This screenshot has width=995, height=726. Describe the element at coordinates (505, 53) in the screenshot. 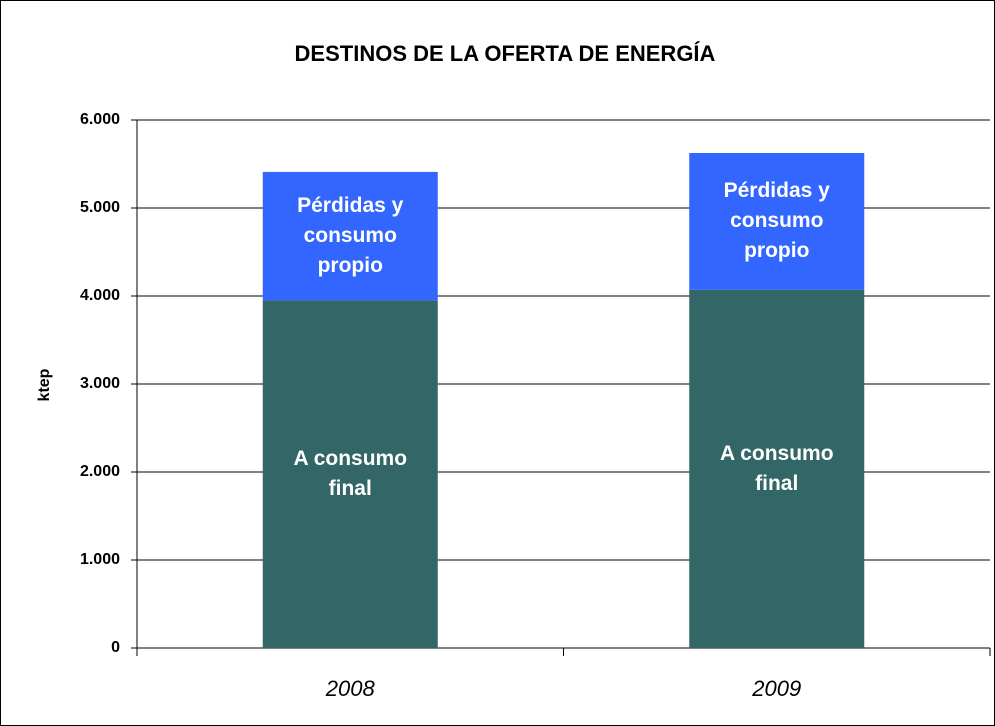

I see `chart-title: DESTINOS DE LA OFERTA DE ENERGÍA` at that location.